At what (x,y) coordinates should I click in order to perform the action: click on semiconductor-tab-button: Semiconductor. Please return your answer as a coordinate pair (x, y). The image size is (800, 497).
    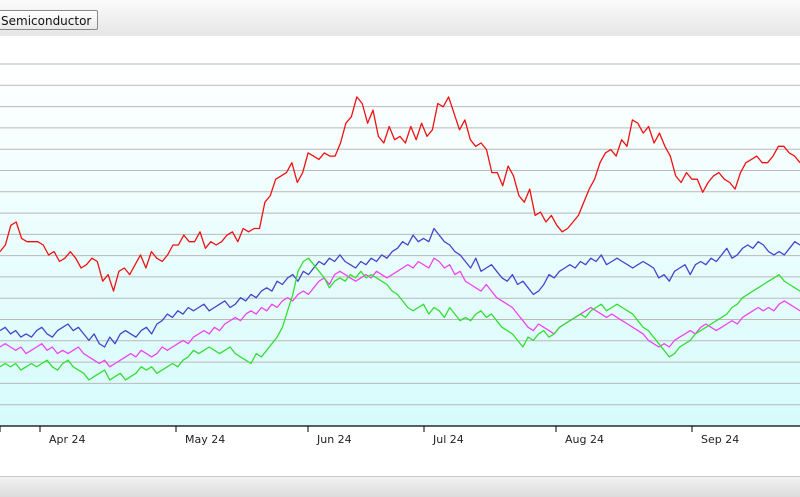
    Looking at the image, I should click on (49, 20).